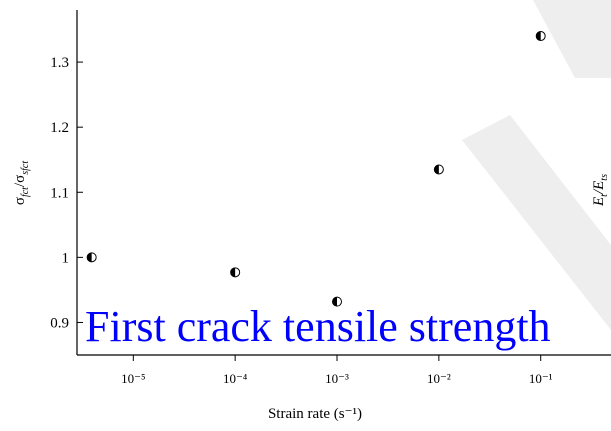 The image size is (611, 431). I want to click on y-tick-label: 1.1, so click(59, 193).